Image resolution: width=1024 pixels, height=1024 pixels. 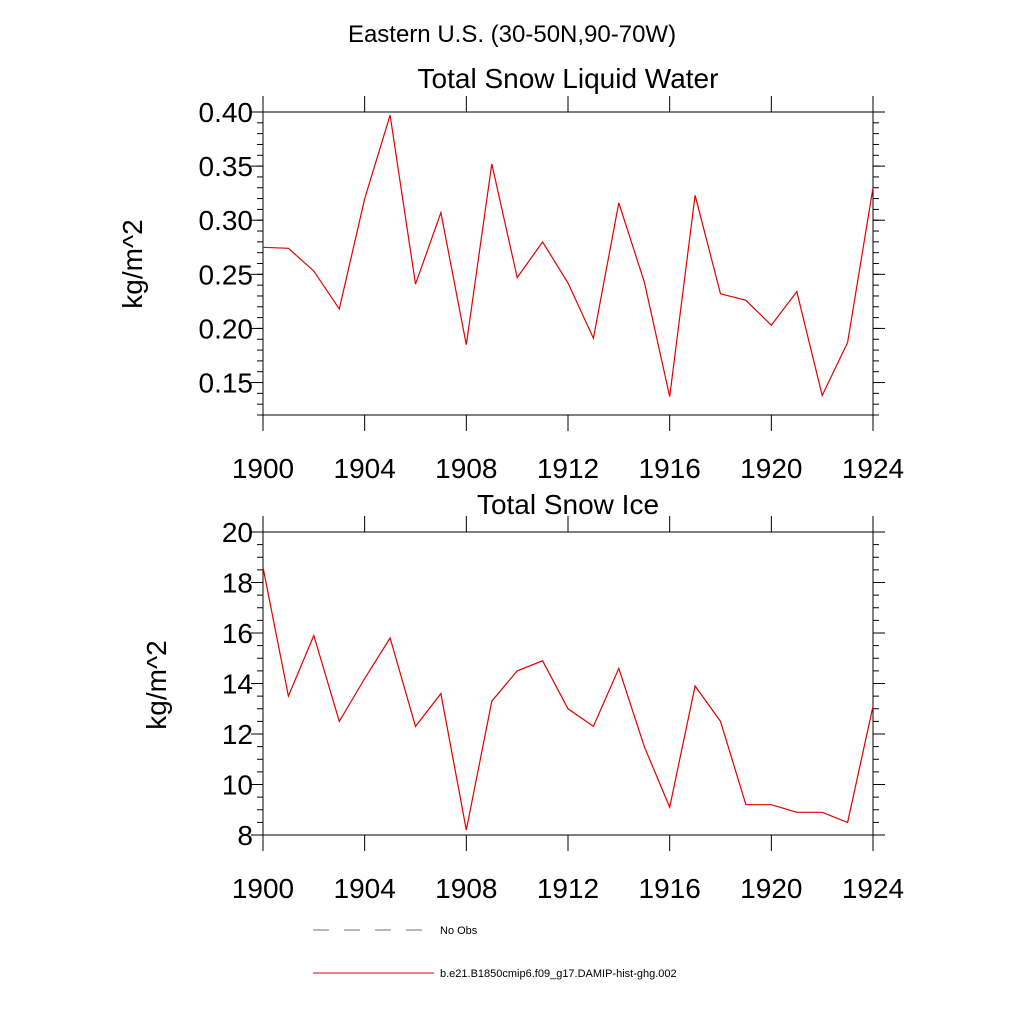 What do you see at coordinates (512, 34) in the screenshot?
I see `figure-suptitle: Eastern U.S. (30-50N,90-70W)` at bounding box center [512, 34].